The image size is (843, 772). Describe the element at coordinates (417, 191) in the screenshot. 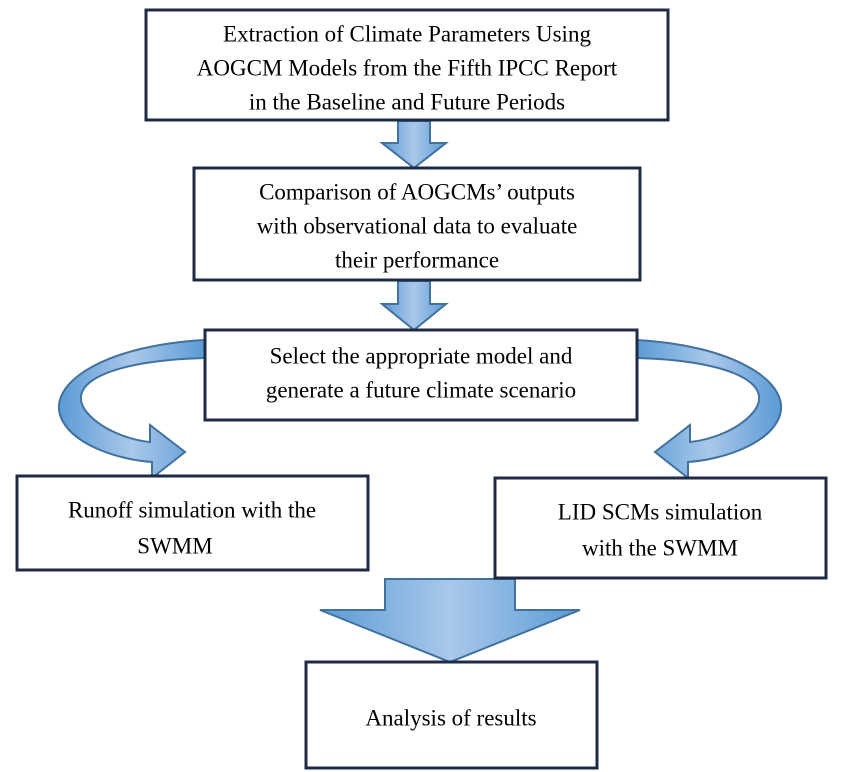

I see `box-text: Comparison of AOGCMs’ outputs` at that location.